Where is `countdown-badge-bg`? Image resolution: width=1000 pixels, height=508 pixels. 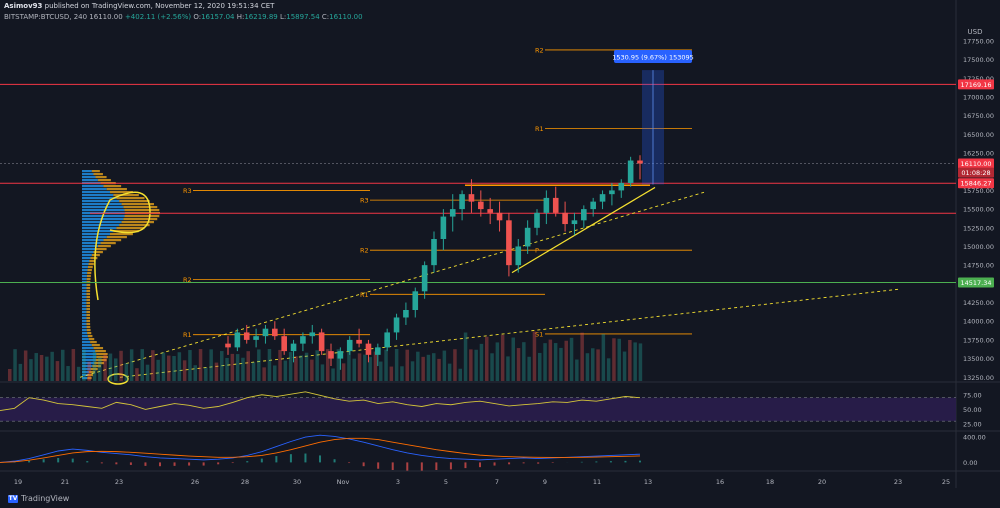 countdown-badge-bg is located at coordinates (976, 172).